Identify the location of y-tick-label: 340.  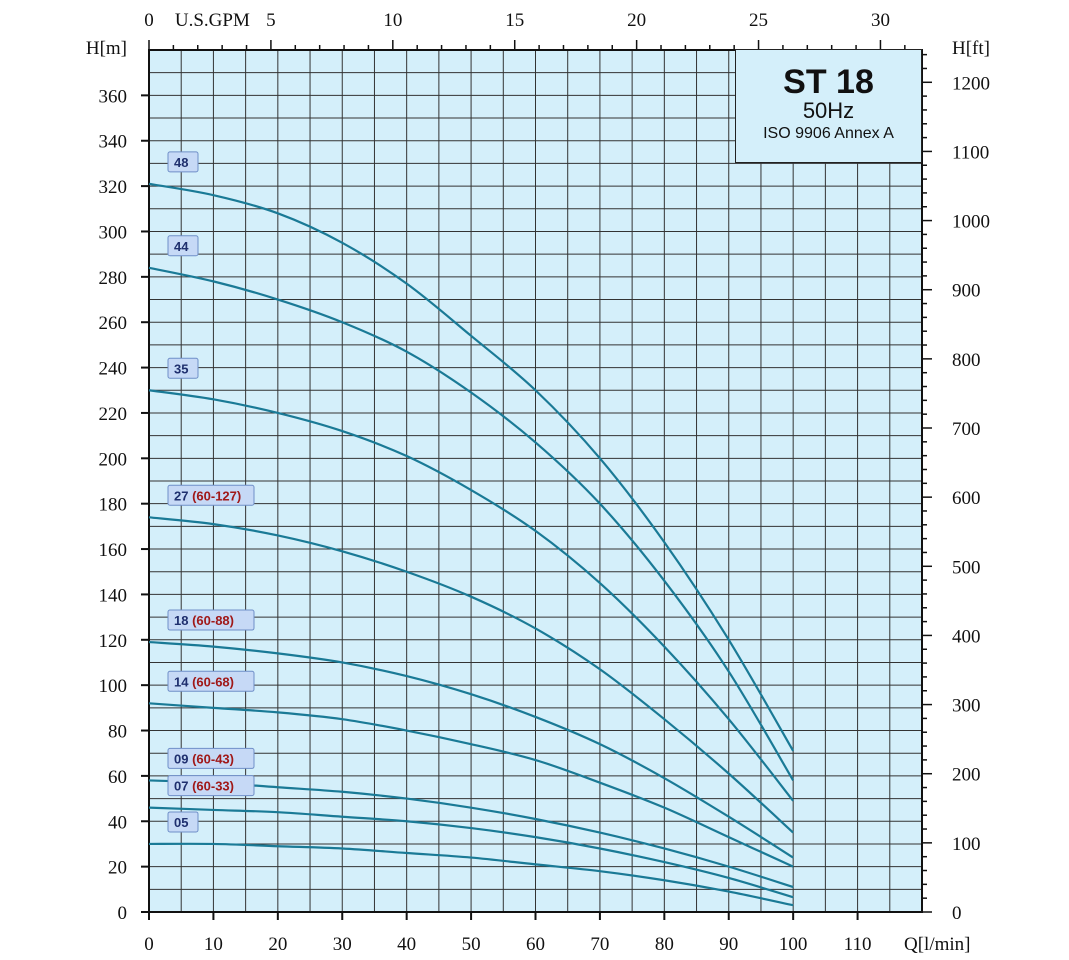
(113, 142).